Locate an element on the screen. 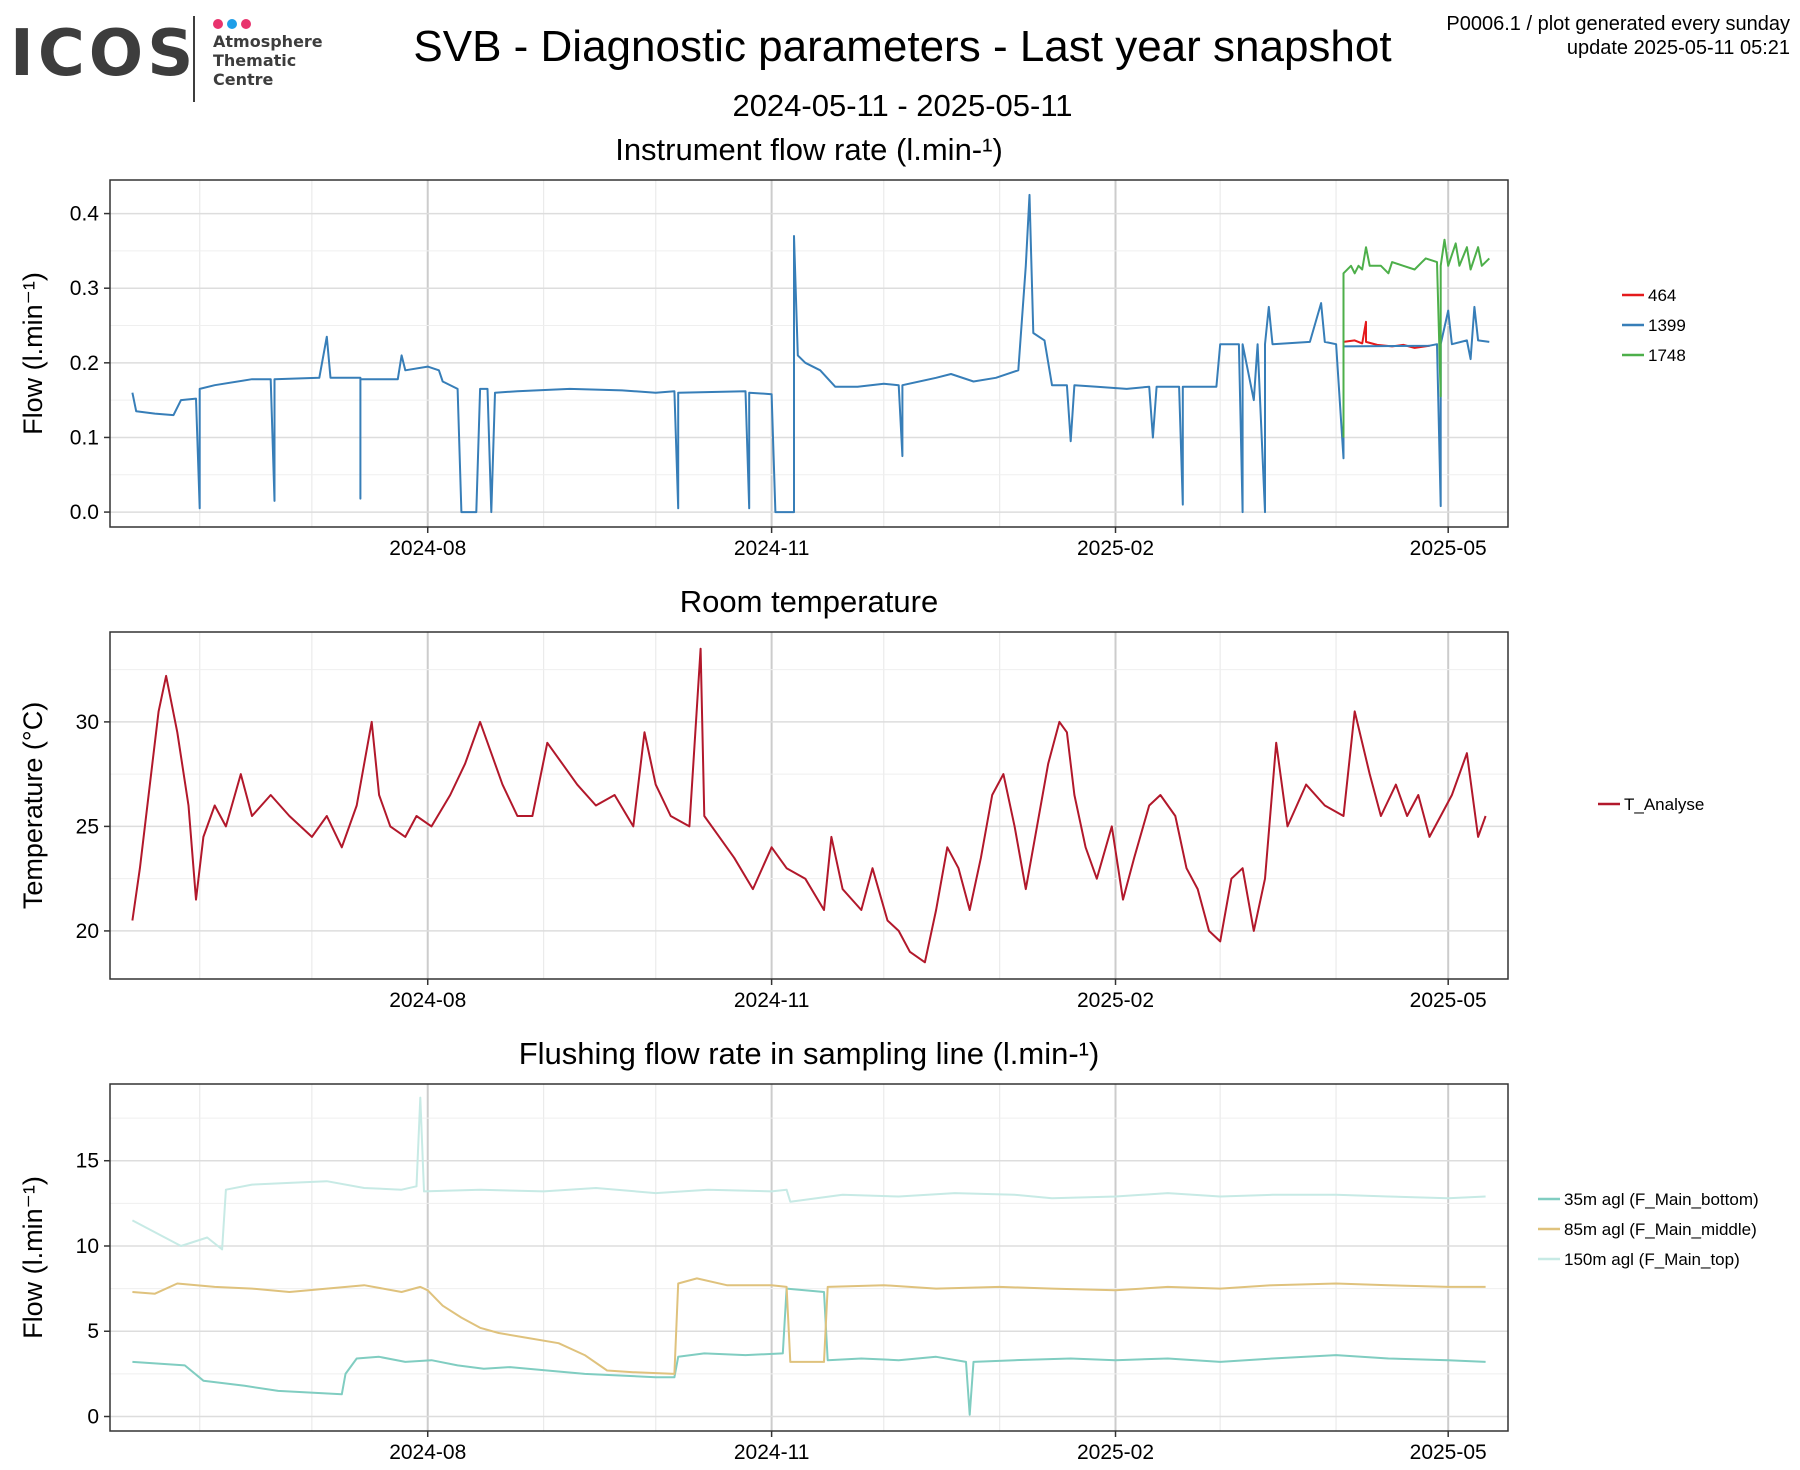 The image size is (1800, 1470). y-tick-label: 0.0 is located at coordinates (84, 512).